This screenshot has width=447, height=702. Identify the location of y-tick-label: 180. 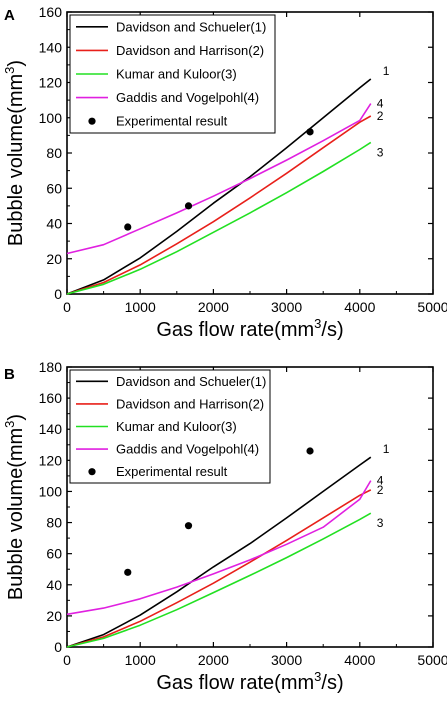
(51, 367).